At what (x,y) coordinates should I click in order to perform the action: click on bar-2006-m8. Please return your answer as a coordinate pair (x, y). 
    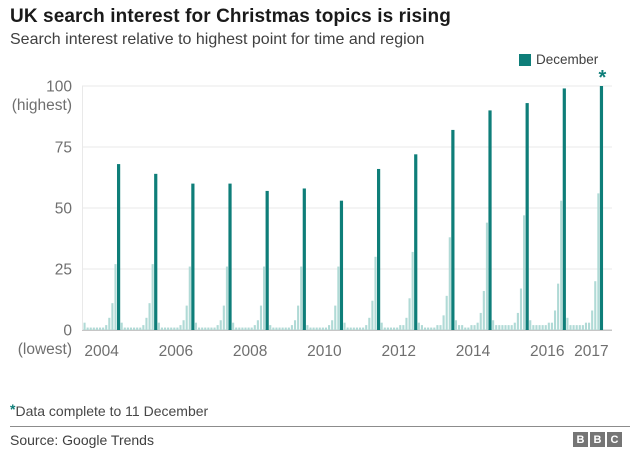
    Looking at the image, I should click on (180, 327).